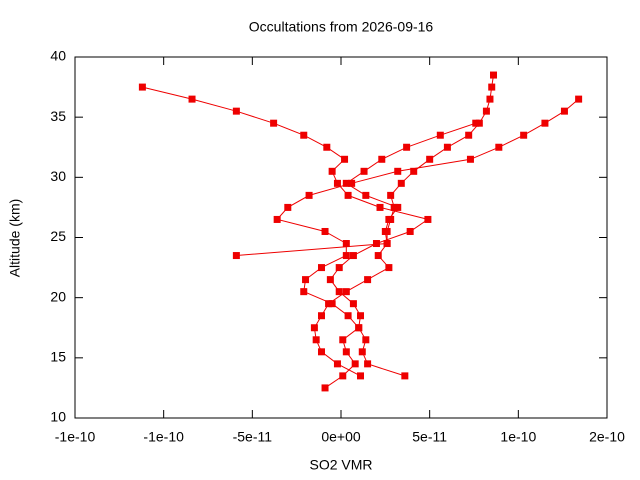  Describe the element at coordinates (58, 116) in the screenshot. I see `y-tick-label: 35` at that location.